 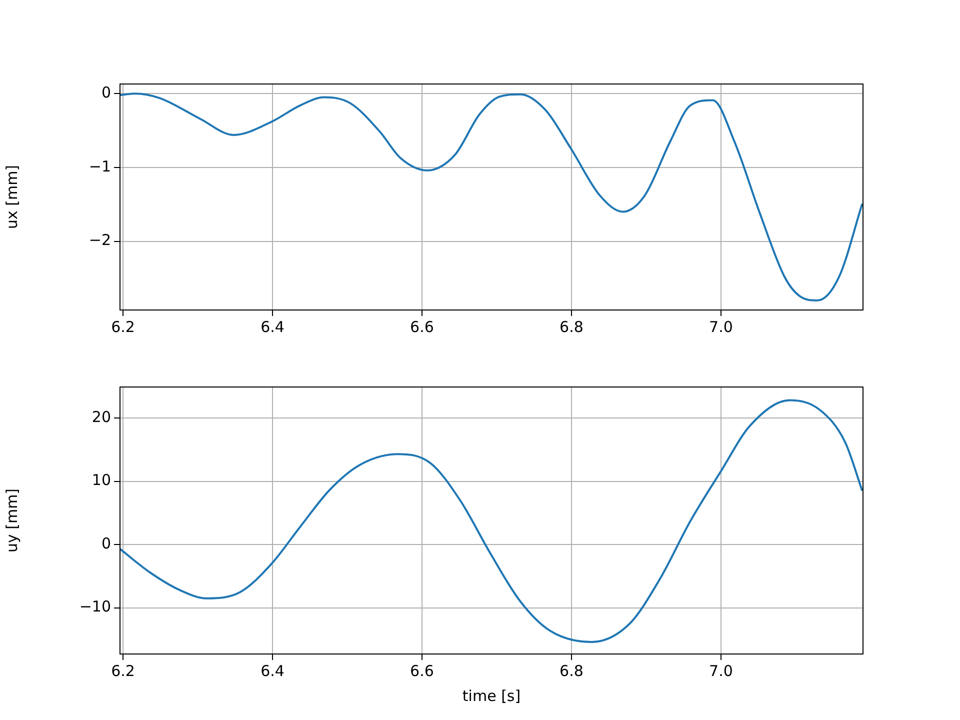 I want to click on x-axis-title: time [s], so click(x=491, y=695).